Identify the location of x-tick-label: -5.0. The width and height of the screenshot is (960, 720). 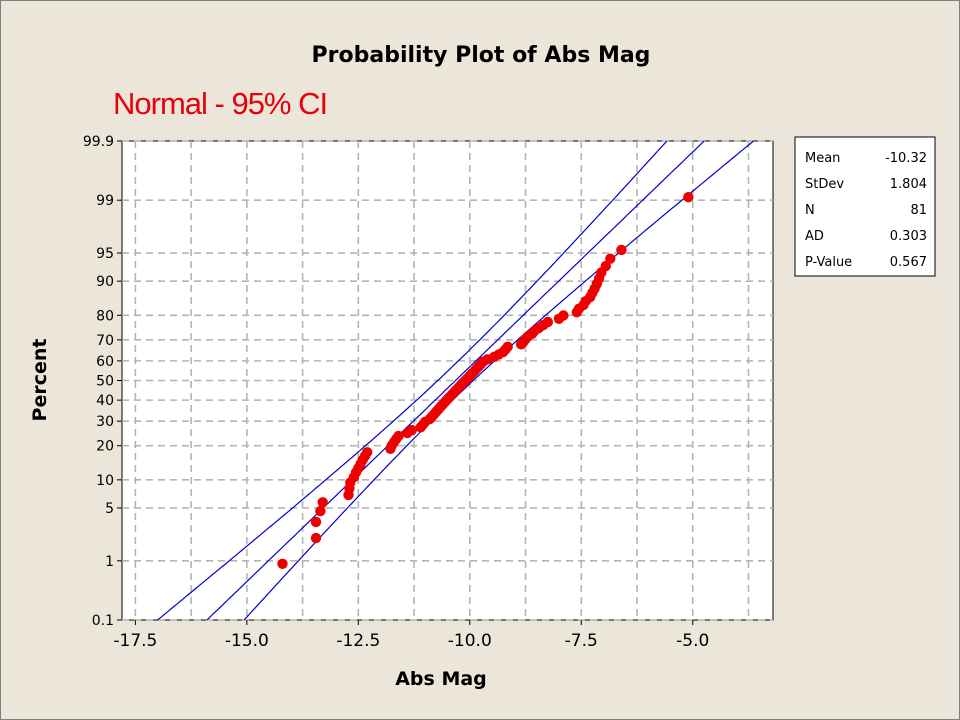
(692, 641).